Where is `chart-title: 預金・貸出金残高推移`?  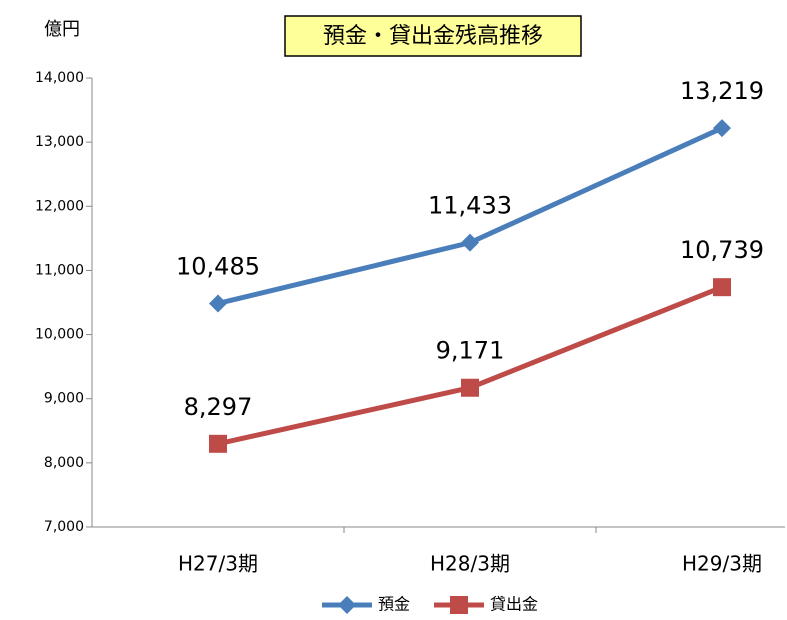
chart-title: 預金・貸出金残高推移 is located at coordinates (433, 36).